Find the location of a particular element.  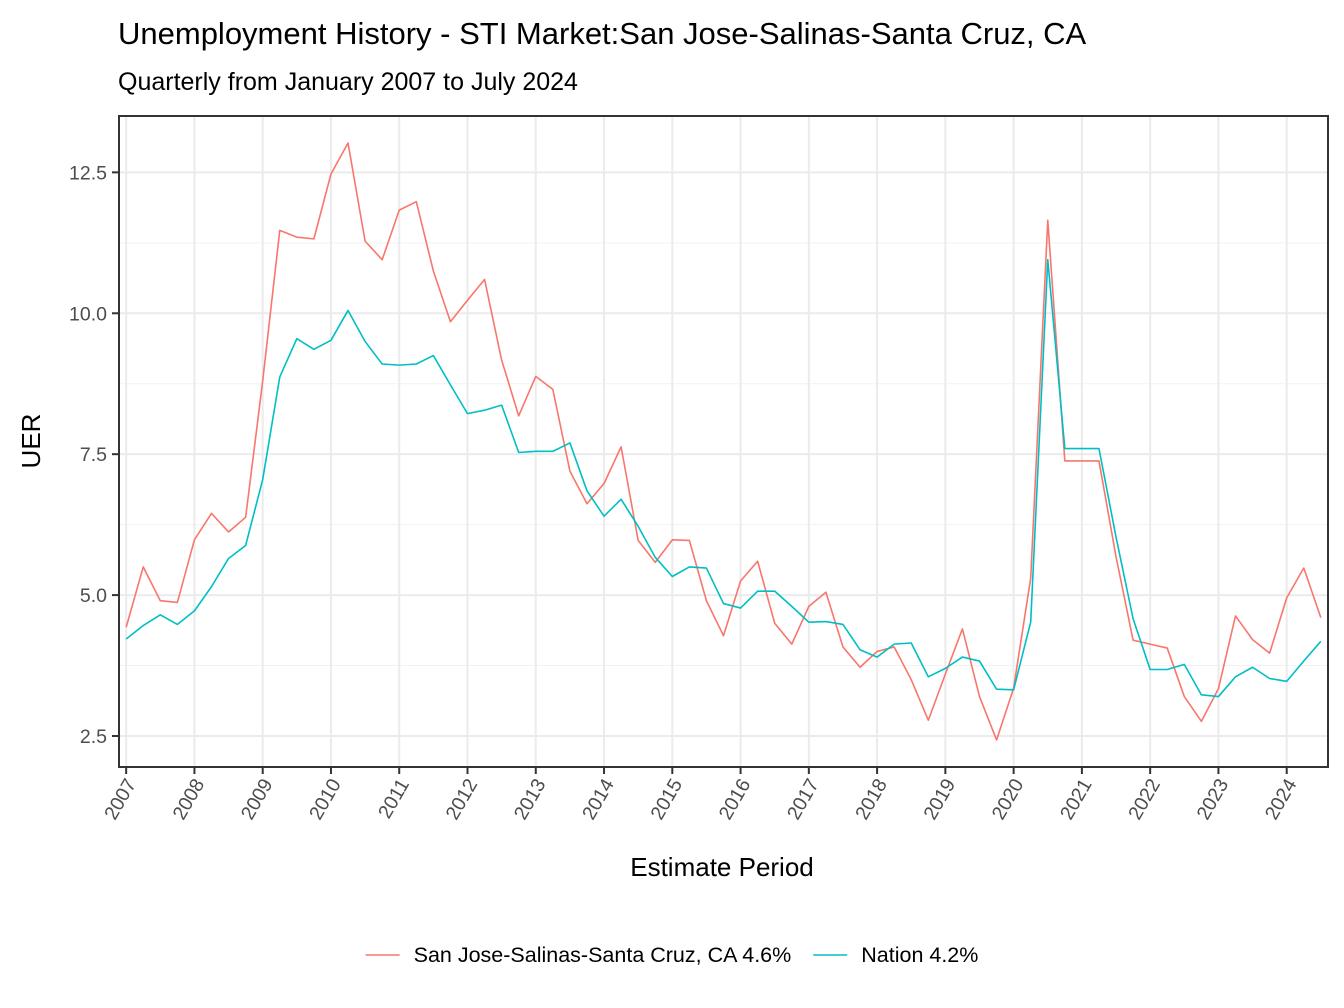

y-tick-label: 2.5 is located at coordinates (93, 737).